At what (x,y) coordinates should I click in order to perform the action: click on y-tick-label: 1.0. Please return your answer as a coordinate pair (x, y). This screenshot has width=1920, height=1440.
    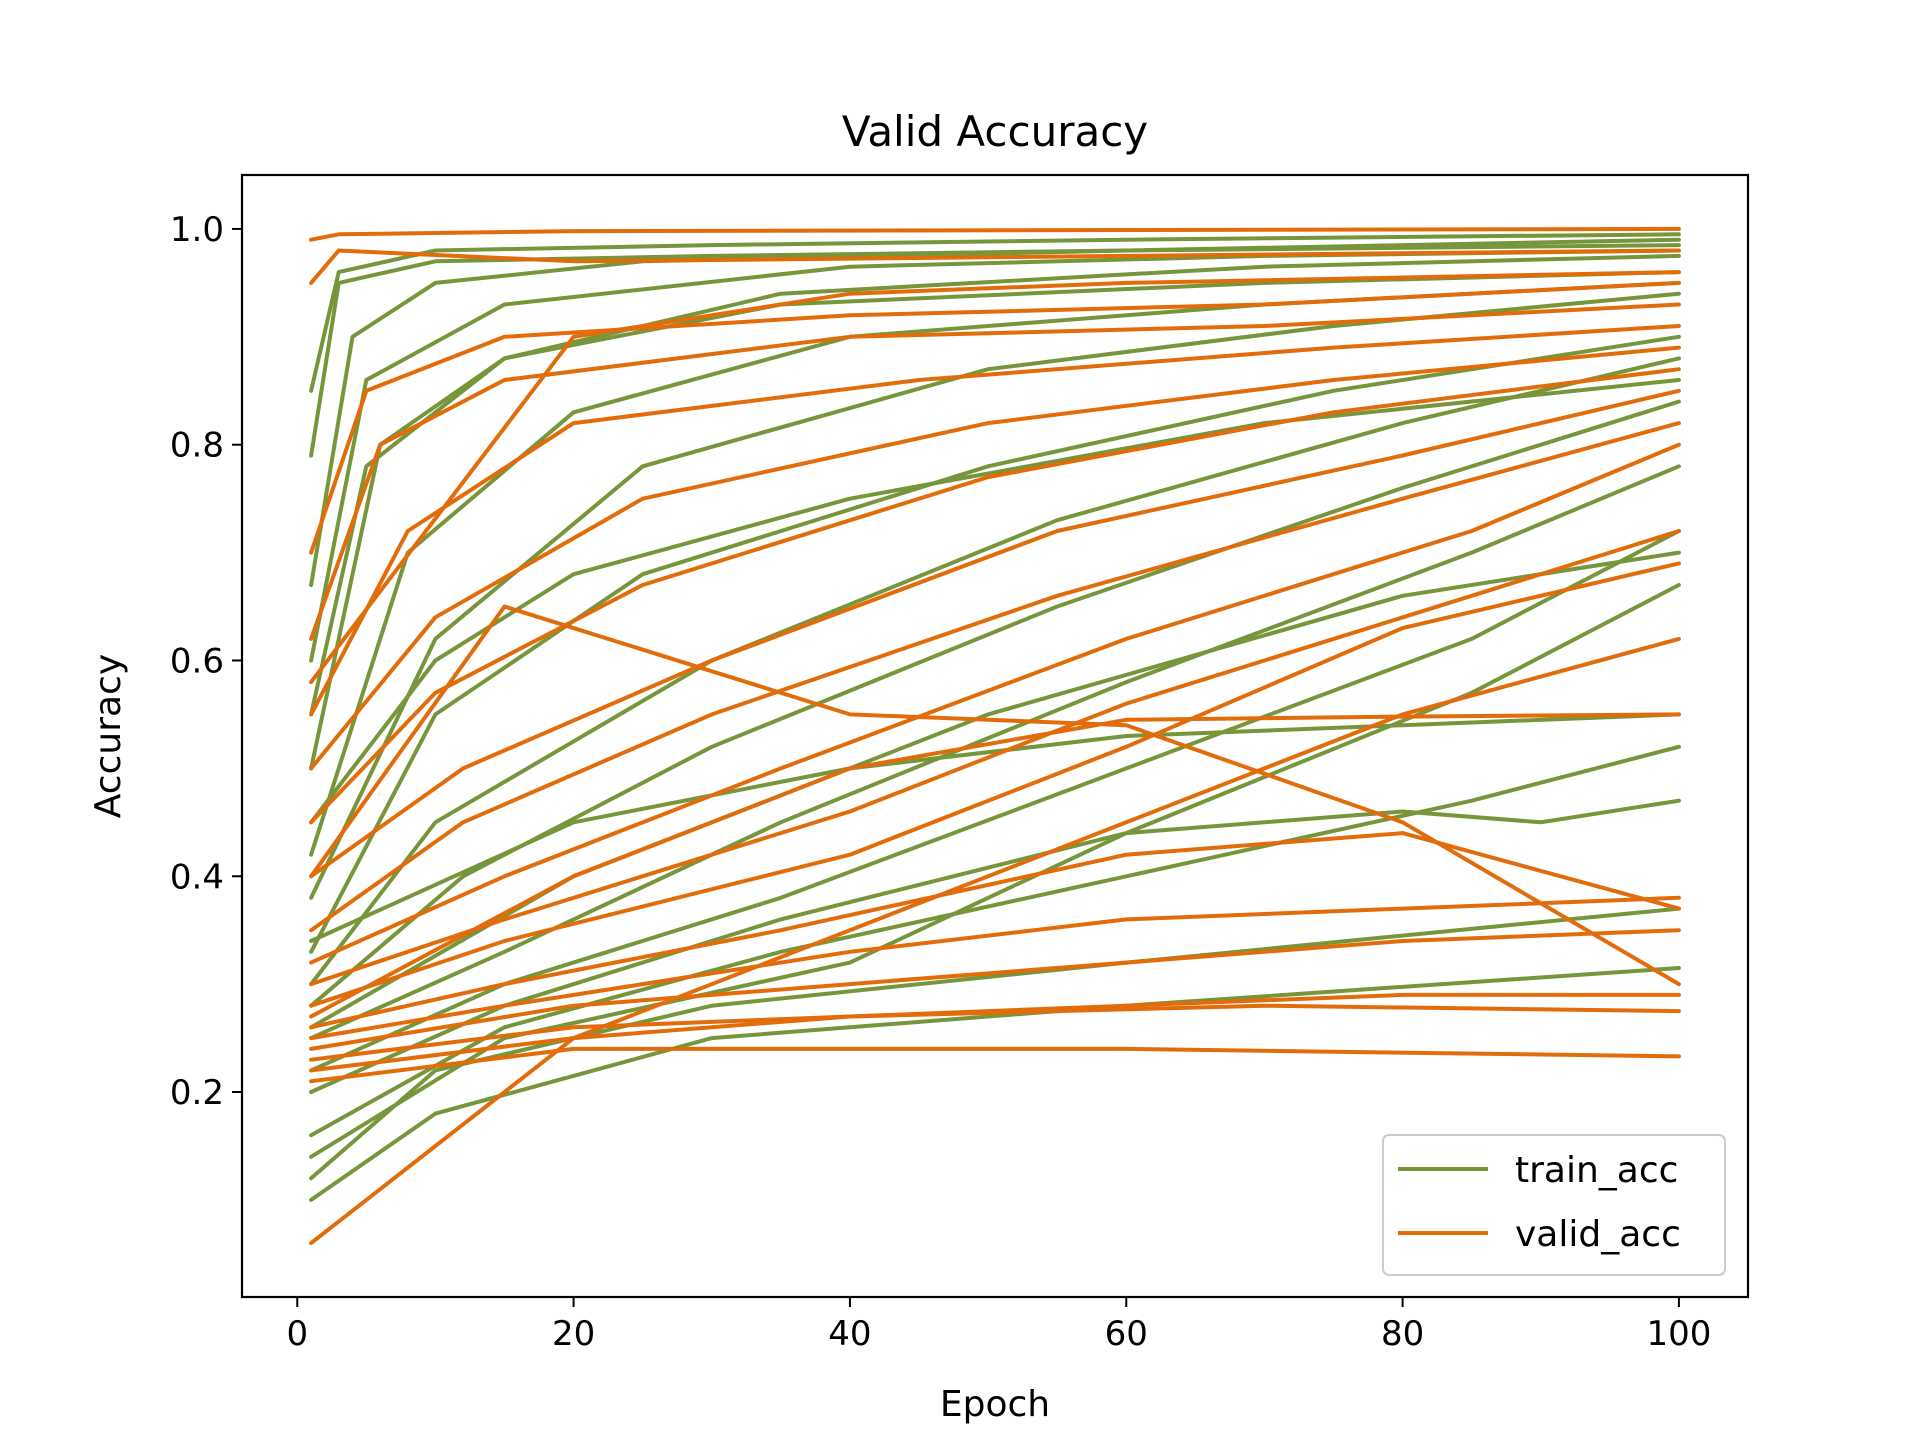
    Looking at the image, I should click on (197, 230).